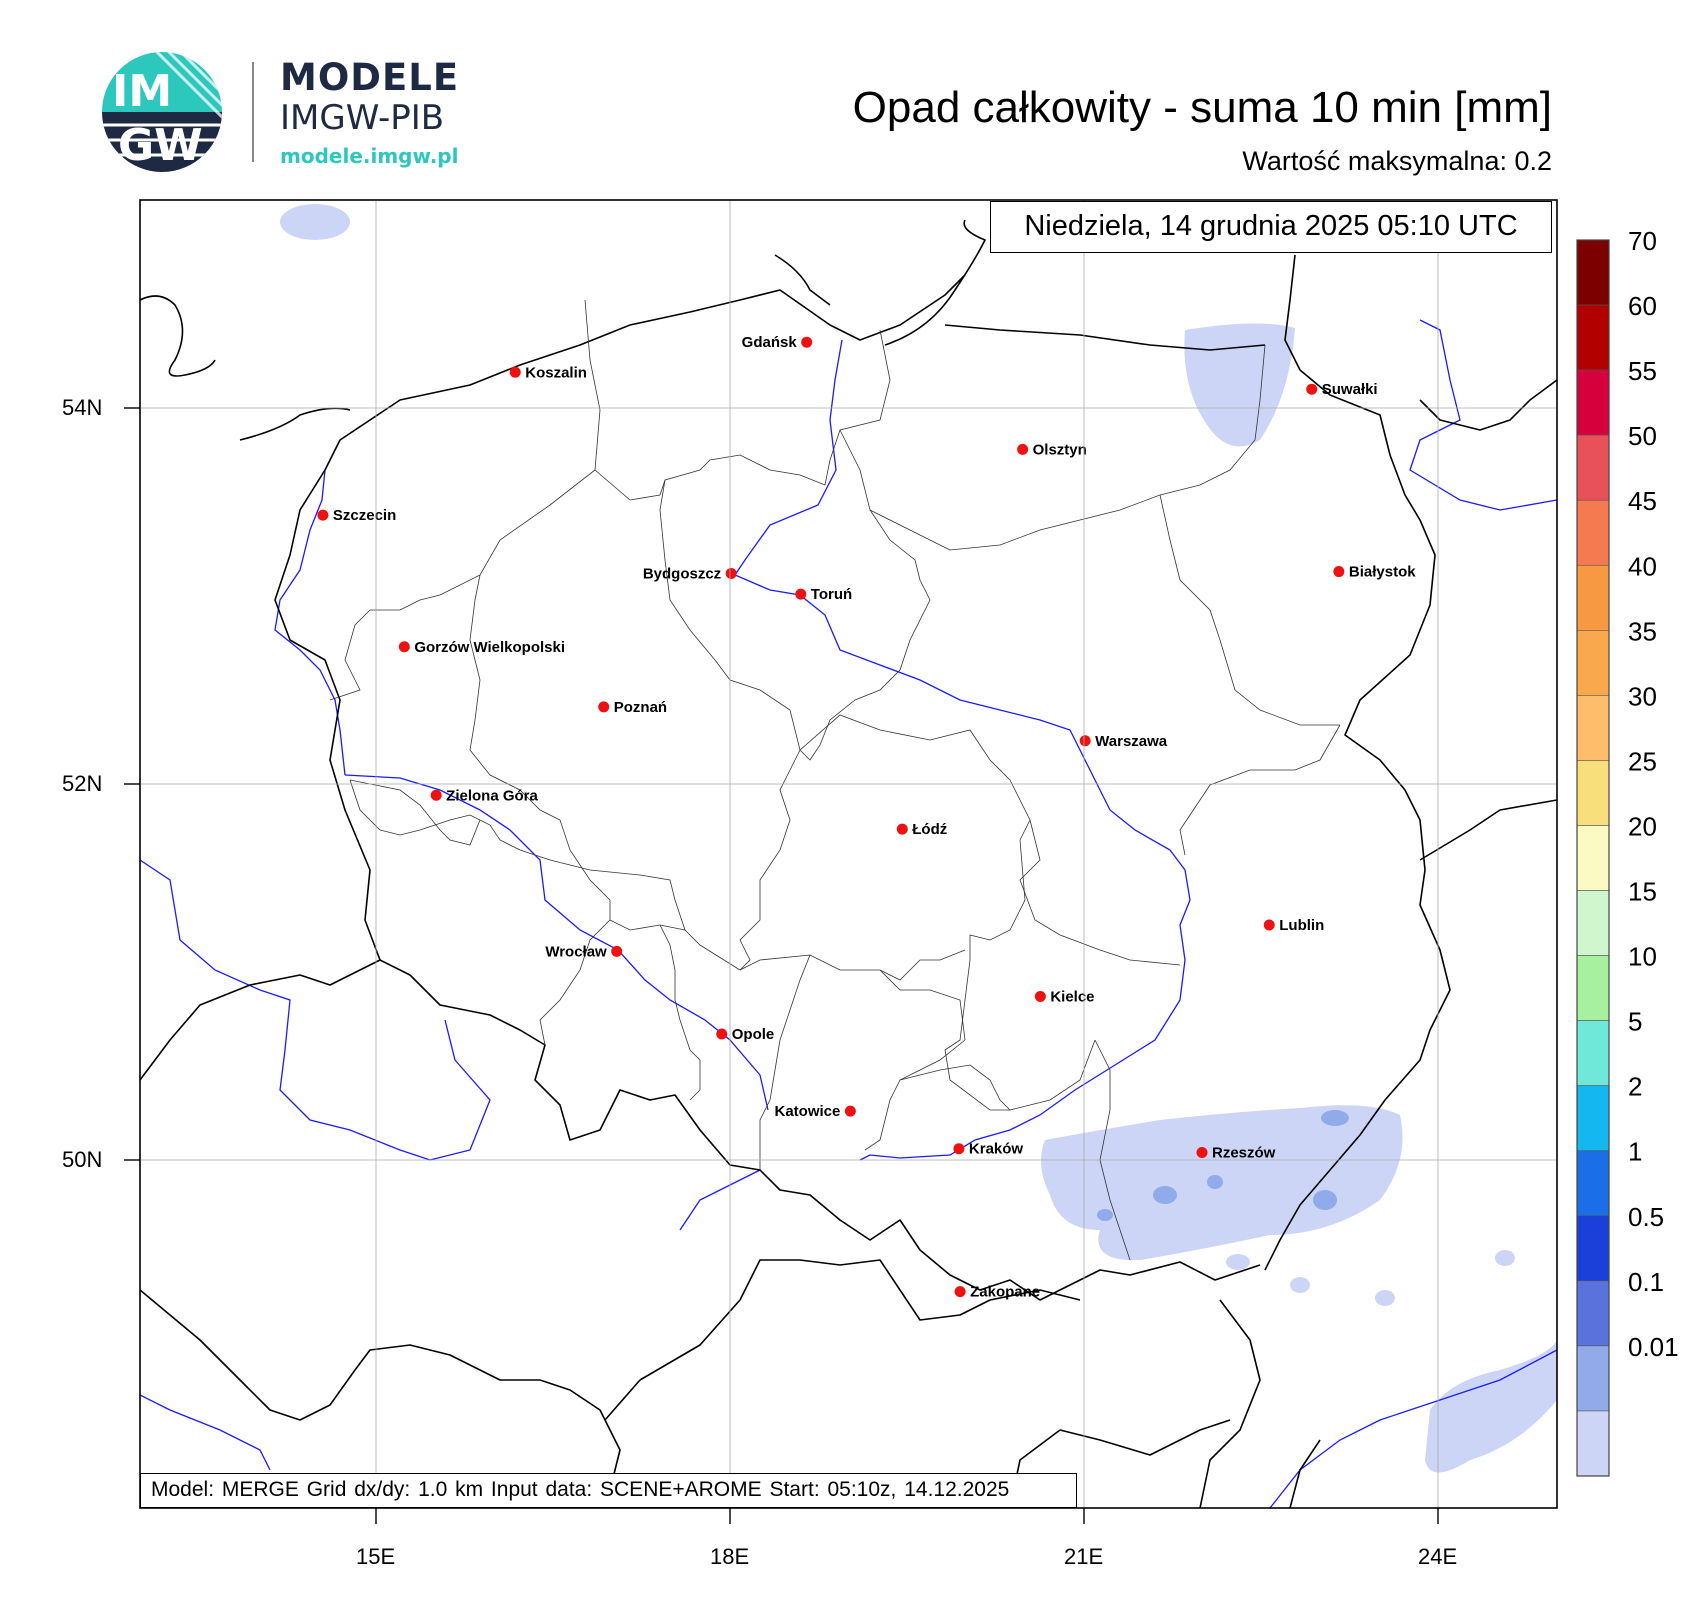  What do you see at coordinates (1653, 1347) in the screenshot?
I see `colorbar-label: 0.01` at bounding box center [1653, 1347].